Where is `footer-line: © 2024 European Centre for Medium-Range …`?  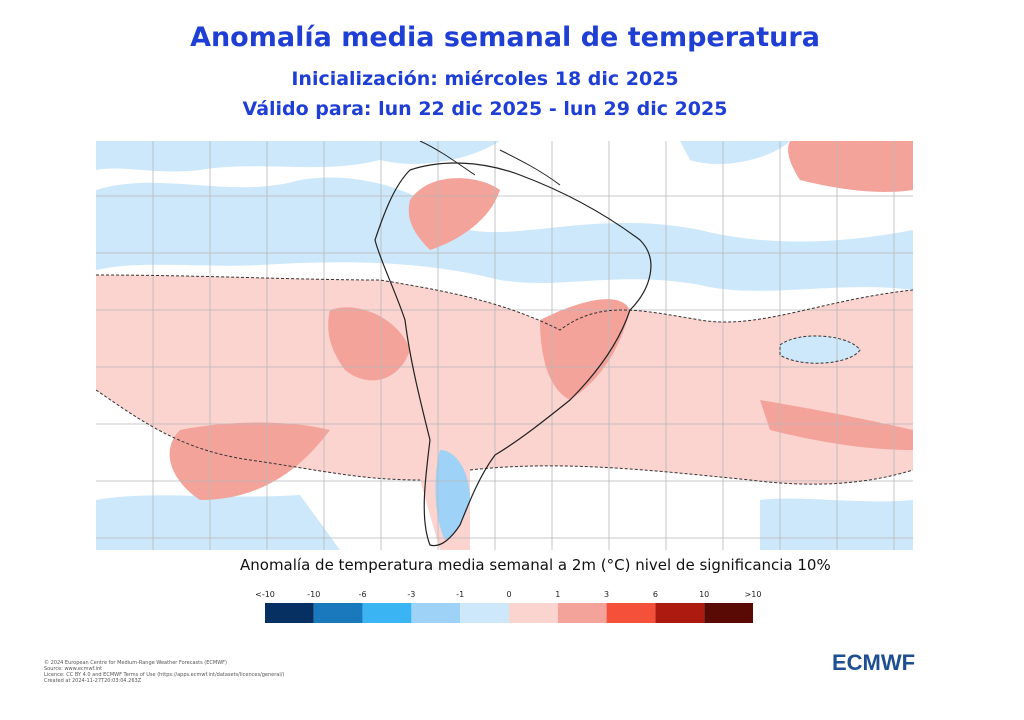 footer-line: © 2024 European Centre for Medium-Range … is located at coordinates (135, 663).